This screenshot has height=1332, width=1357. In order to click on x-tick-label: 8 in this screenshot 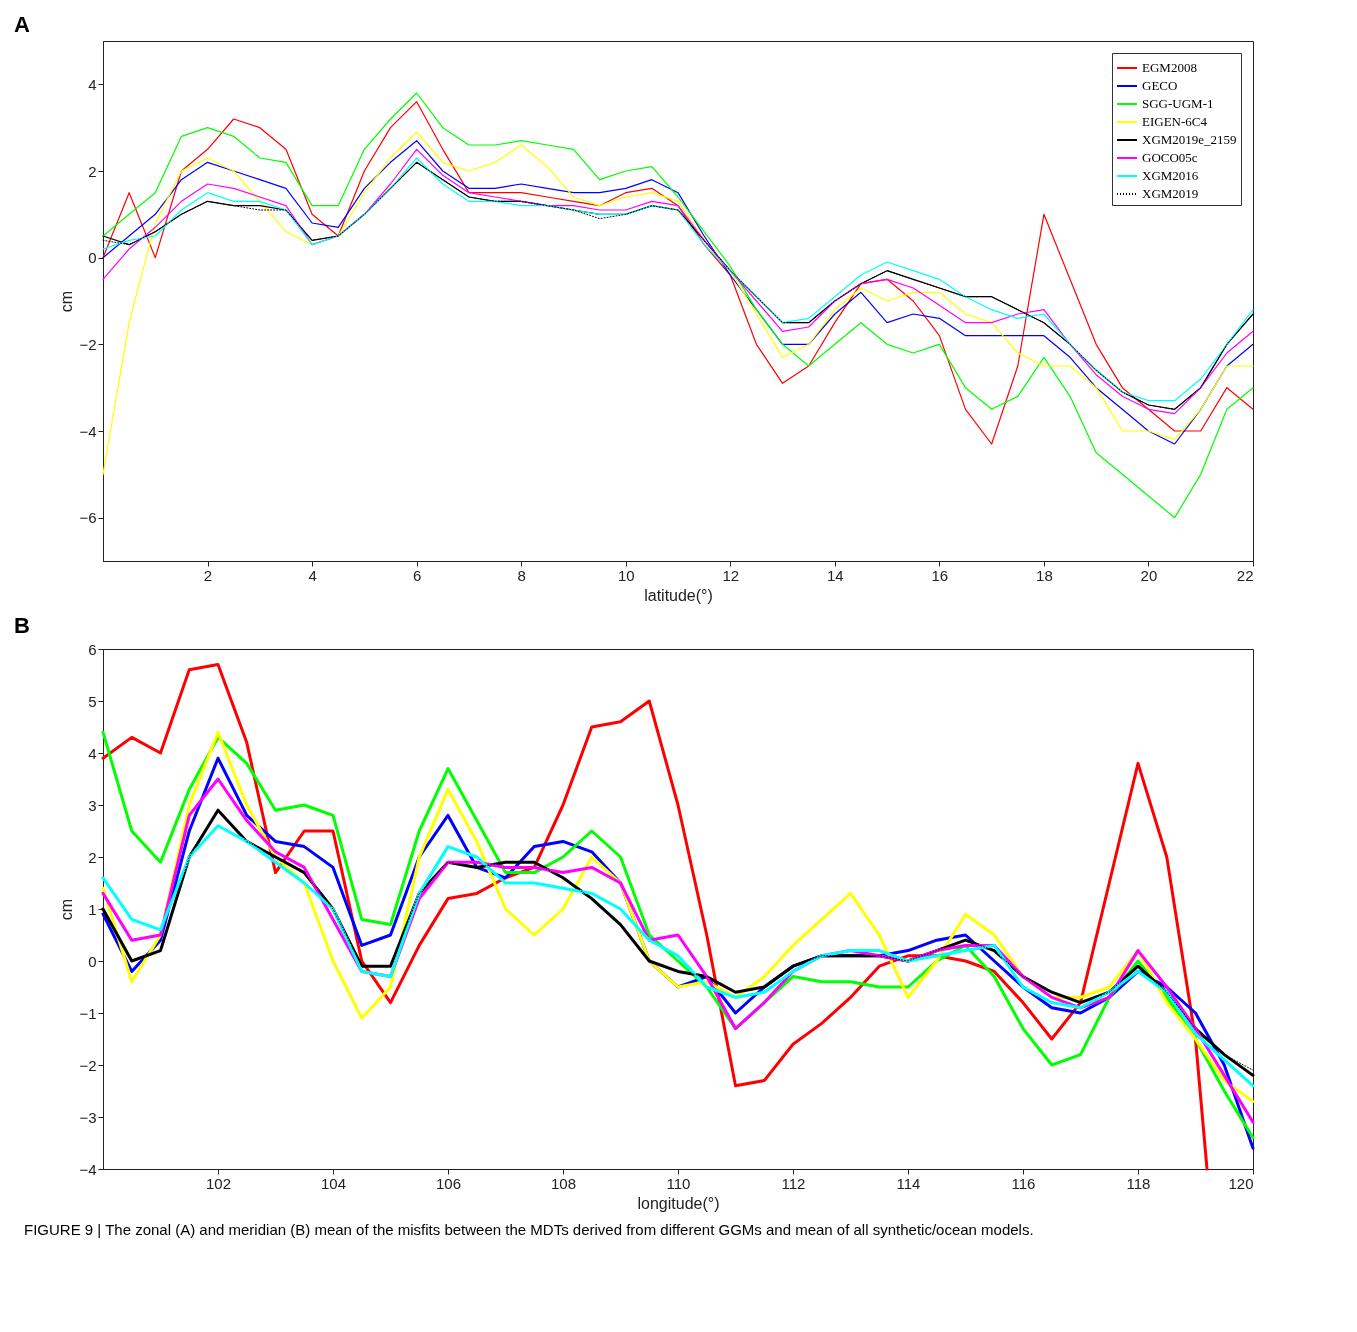, I will do `click(521, 575)`.